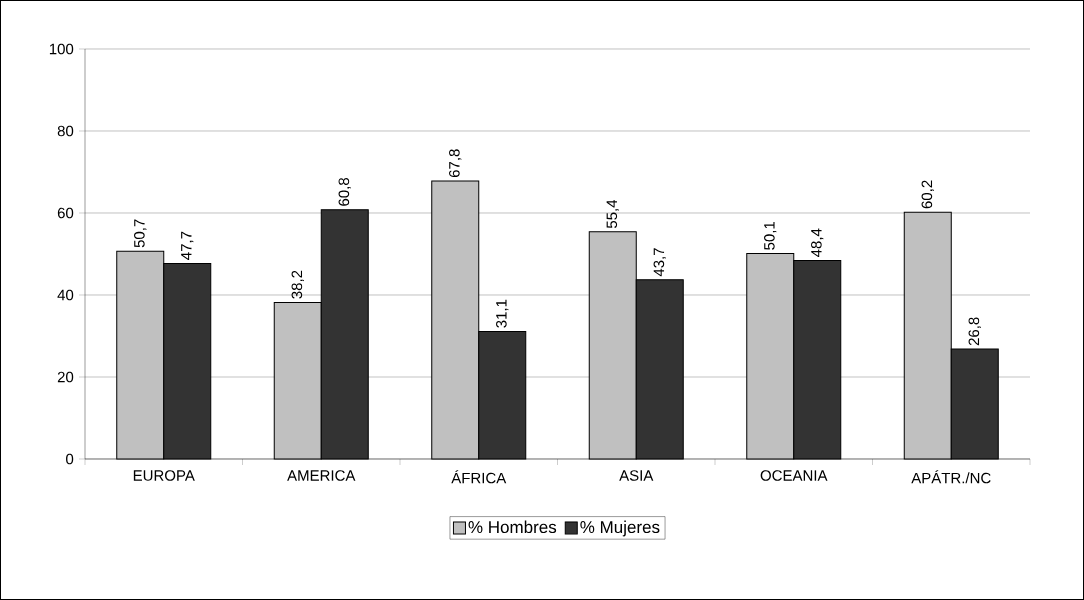 This screenshot has width=1084, height=600. Describe the element at coordinates (927, 194) in the screenshot. I see `data-label: 60,2` at that location.